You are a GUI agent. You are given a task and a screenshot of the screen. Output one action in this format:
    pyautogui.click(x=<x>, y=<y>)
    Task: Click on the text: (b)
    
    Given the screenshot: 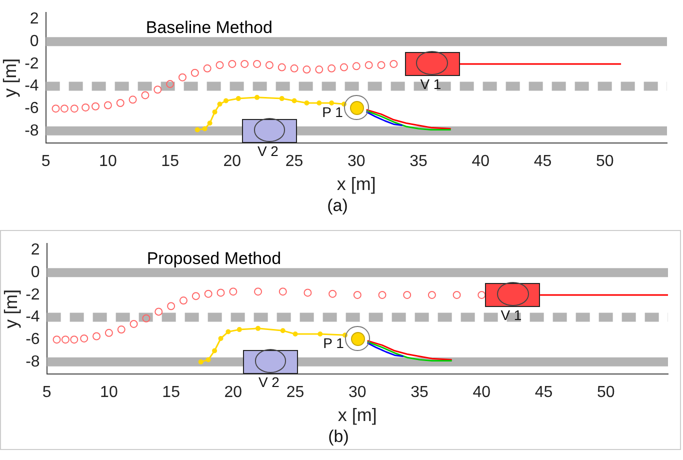 What is the action you would take?
    pyautogui.click(x=338, y=437)
    